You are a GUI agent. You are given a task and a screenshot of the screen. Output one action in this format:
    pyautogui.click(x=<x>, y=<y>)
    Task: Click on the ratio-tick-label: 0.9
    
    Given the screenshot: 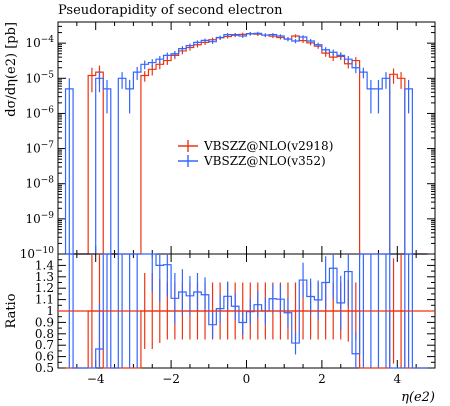 What is the action you would take?
    pyautogui.click(x=44, y=322)
    